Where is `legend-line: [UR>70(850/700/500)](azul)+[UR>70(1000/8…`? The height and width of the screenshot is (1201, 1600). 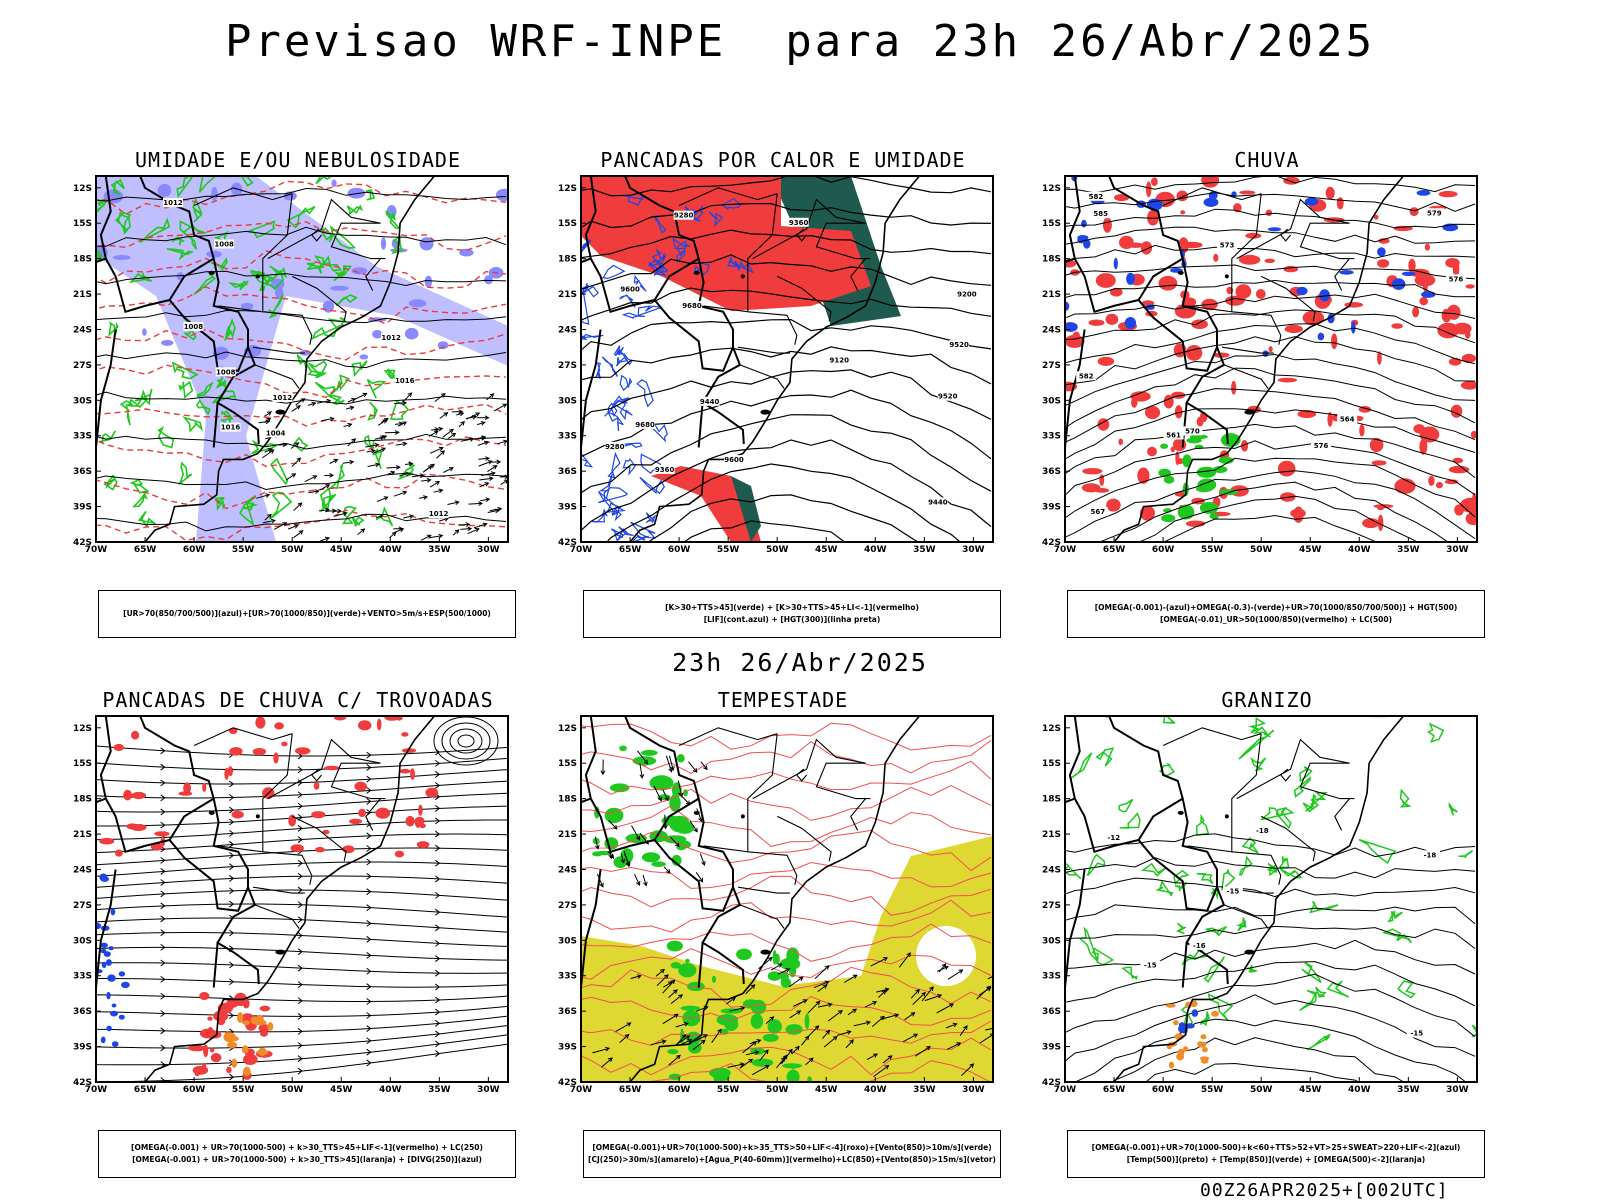
legend-line: [UR>70(850/700/500)](azul)+[UR>70(1000/8… is located at coordinates (307, 614).